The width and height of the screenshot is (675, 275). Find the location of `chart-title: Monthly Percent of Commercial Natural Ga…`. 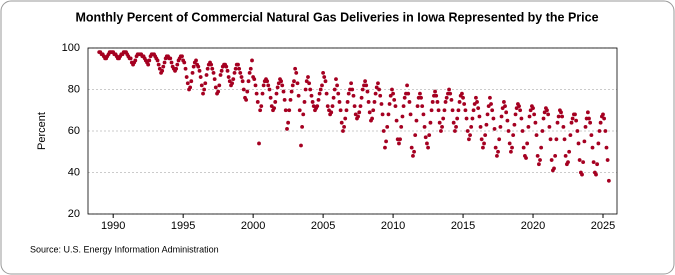

chart-title: Monthly Percent of Commercial Natural Ga… is located at coordinates (336, 17).